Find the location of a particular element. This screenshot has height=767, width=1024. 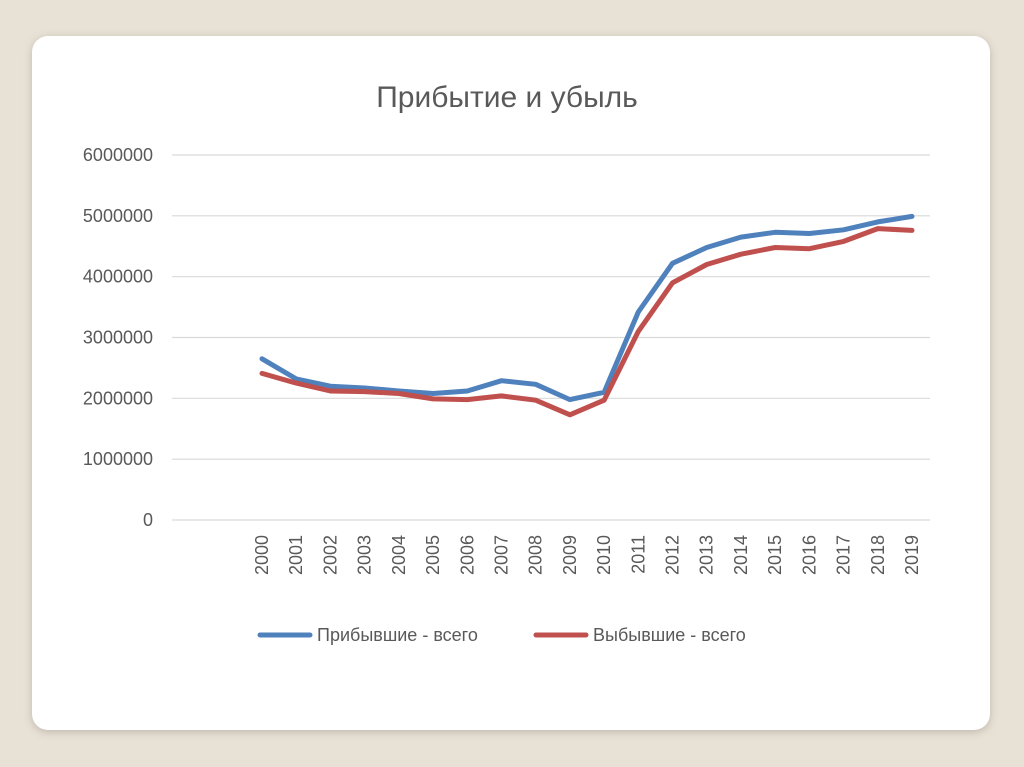

x-tick-label: 2011 is located at coordinates (638, 554).